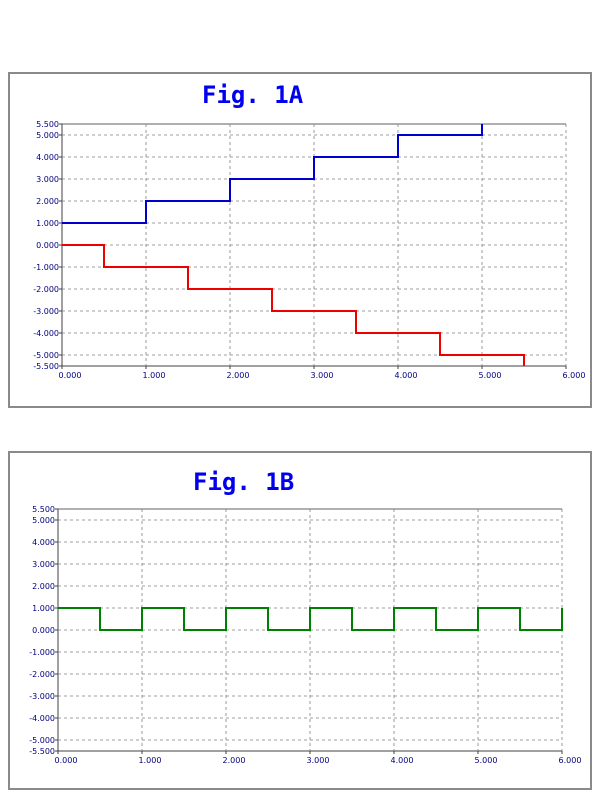 Image resolution: width=600 pixels, height=800 pixels. What do you see at coordinates (46, 289) in the screenshot?
I see `fig1a-y-tick-label: -2.000` at bounding box center [46, 289].